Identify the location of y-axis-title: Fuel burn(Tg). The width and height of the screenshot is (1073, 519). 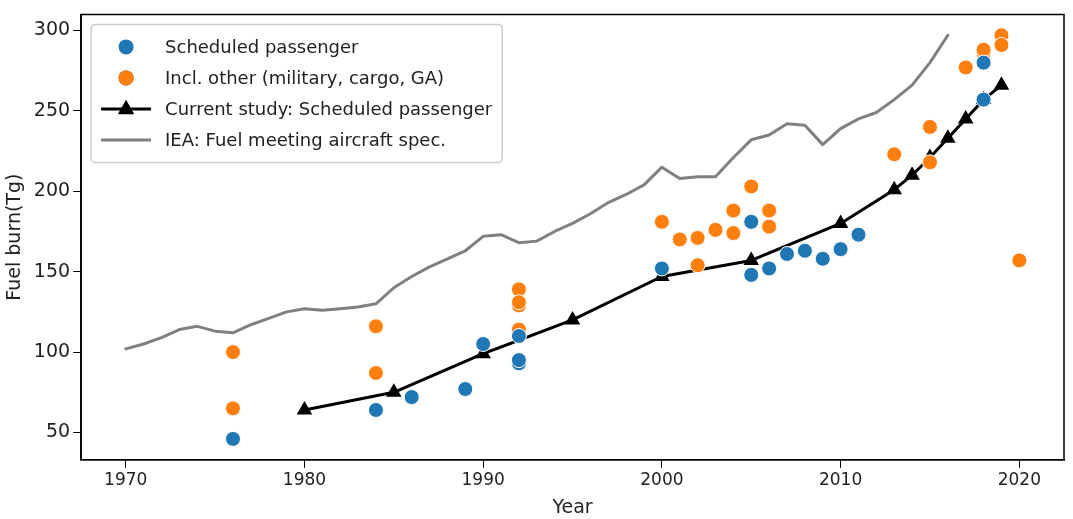
(13, 237).